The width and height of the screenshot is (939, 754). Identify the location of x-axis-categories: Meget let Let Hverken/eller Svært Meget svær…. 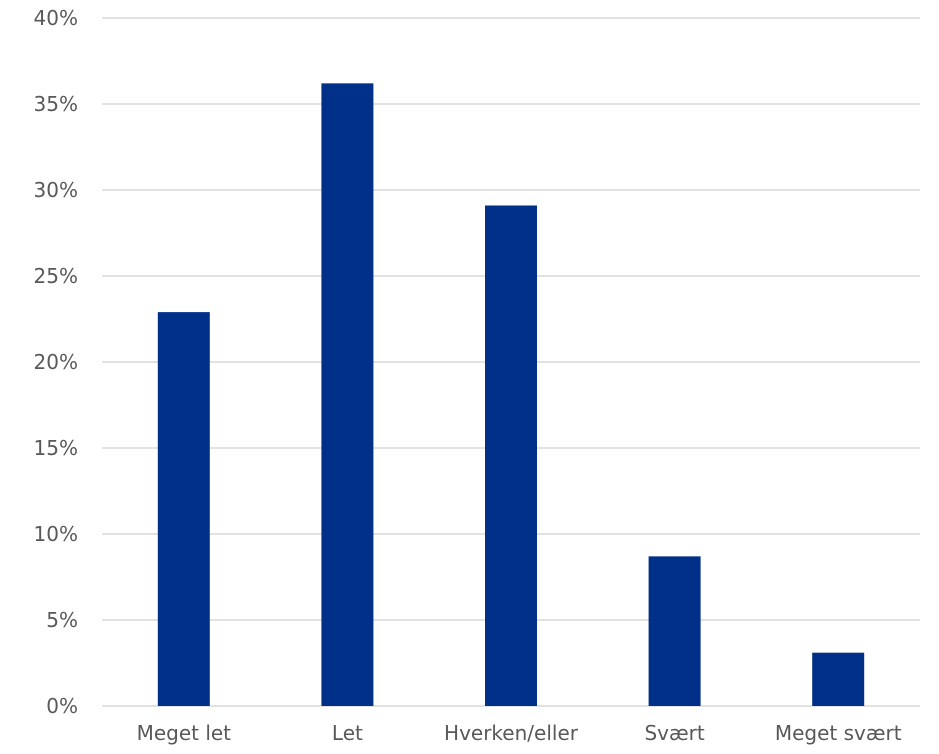
(519, 733).